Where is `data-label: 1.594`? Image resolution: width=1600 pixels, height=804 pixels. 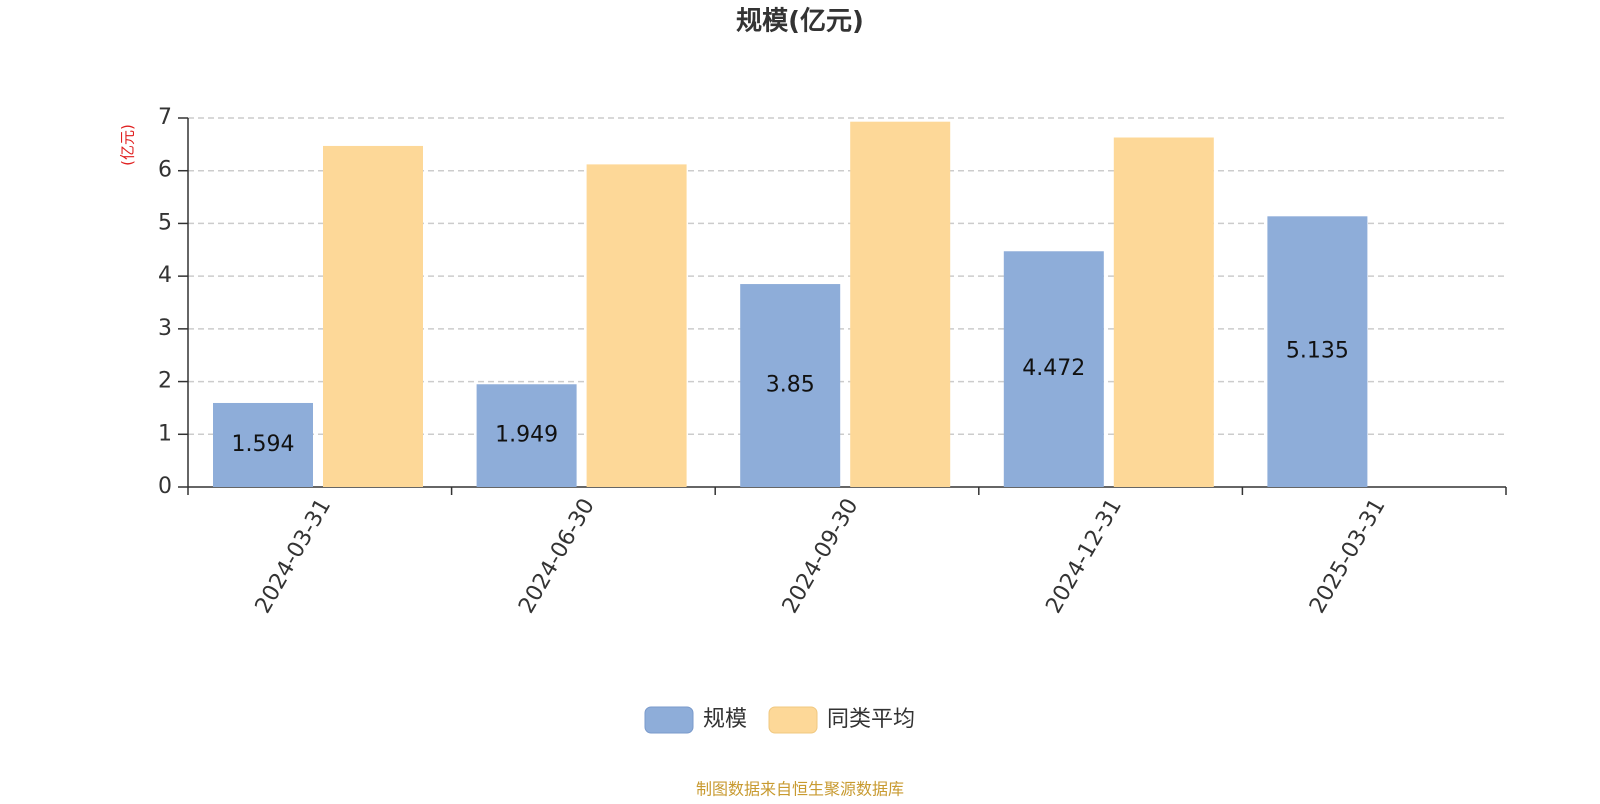
data-label: 1.594 is located at coordinates (263, 444).